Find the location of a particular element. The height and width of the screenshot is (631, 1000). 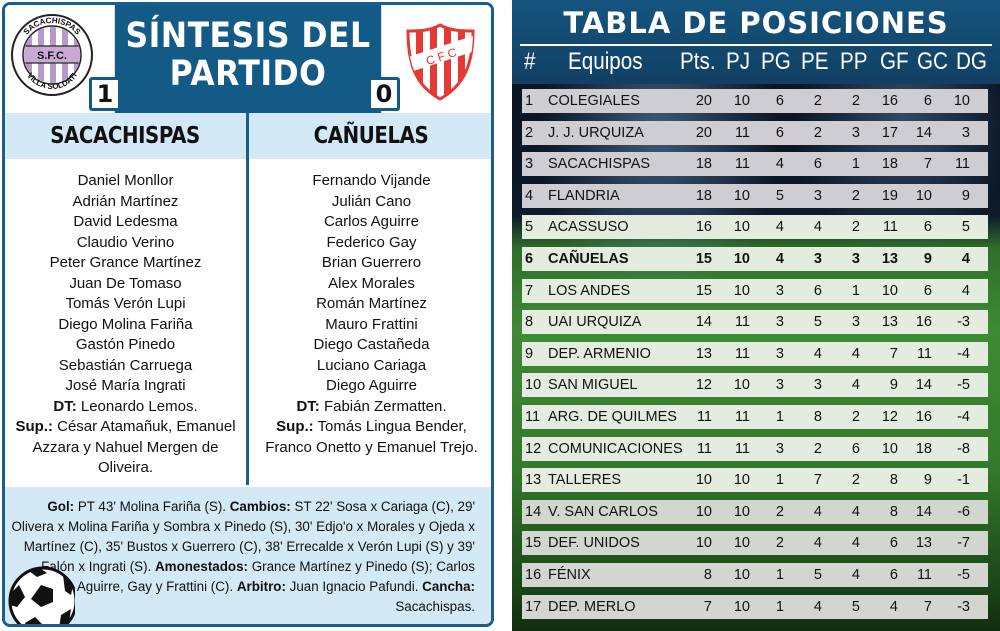

row-dg: 3 is located at coordinates (965, 132).